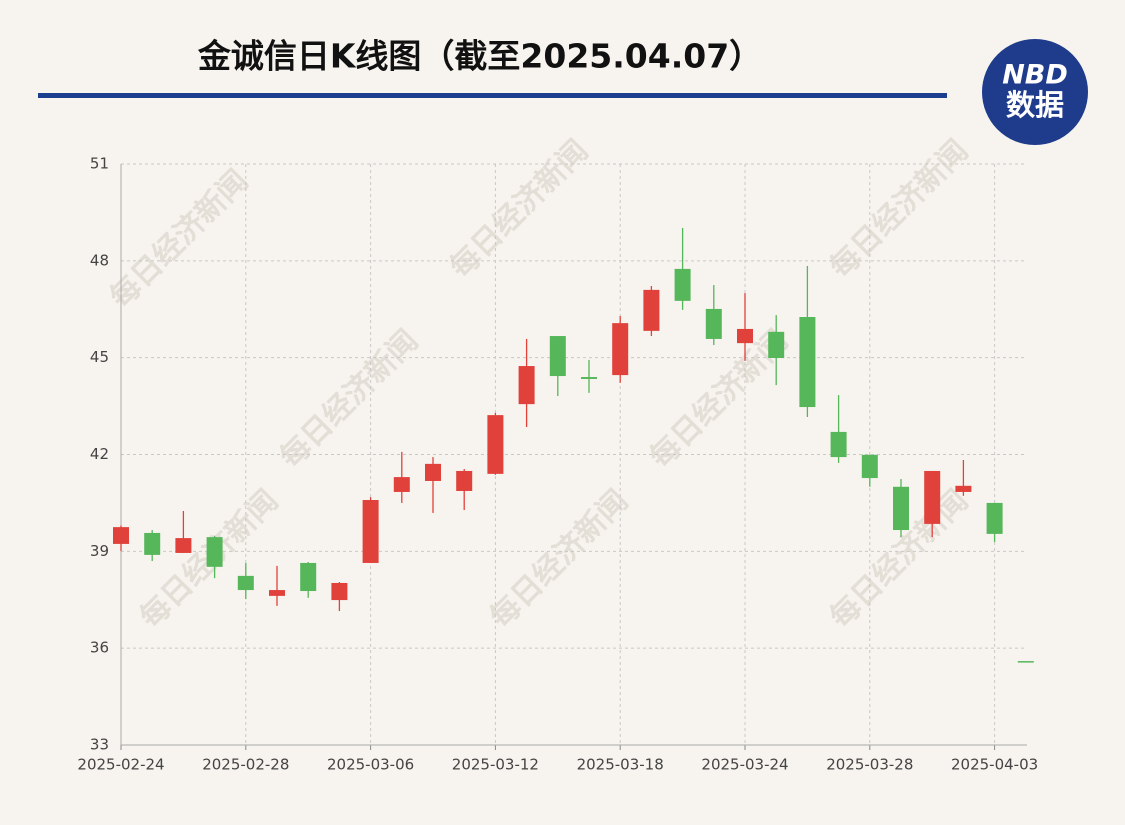  What do you see at coordinates (495, 765) in the screenshot?
I see `x-tick-label: 2025-03-12` at bounding box center [495, 765].